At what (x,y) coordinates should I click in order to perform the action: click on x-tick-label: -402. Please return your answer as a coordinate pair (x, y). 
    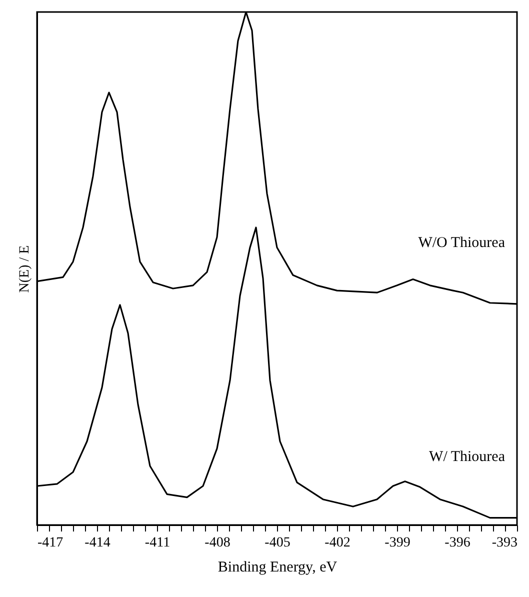
    Looking at the image, I should click on (337, 543).